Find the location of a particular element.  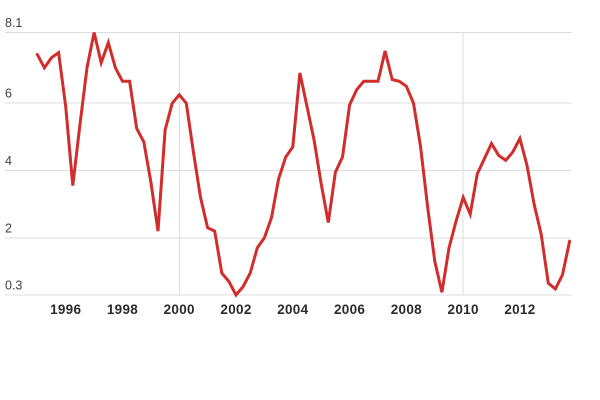

y-tick-label: 0.3 is located at coordinates (13, 286).